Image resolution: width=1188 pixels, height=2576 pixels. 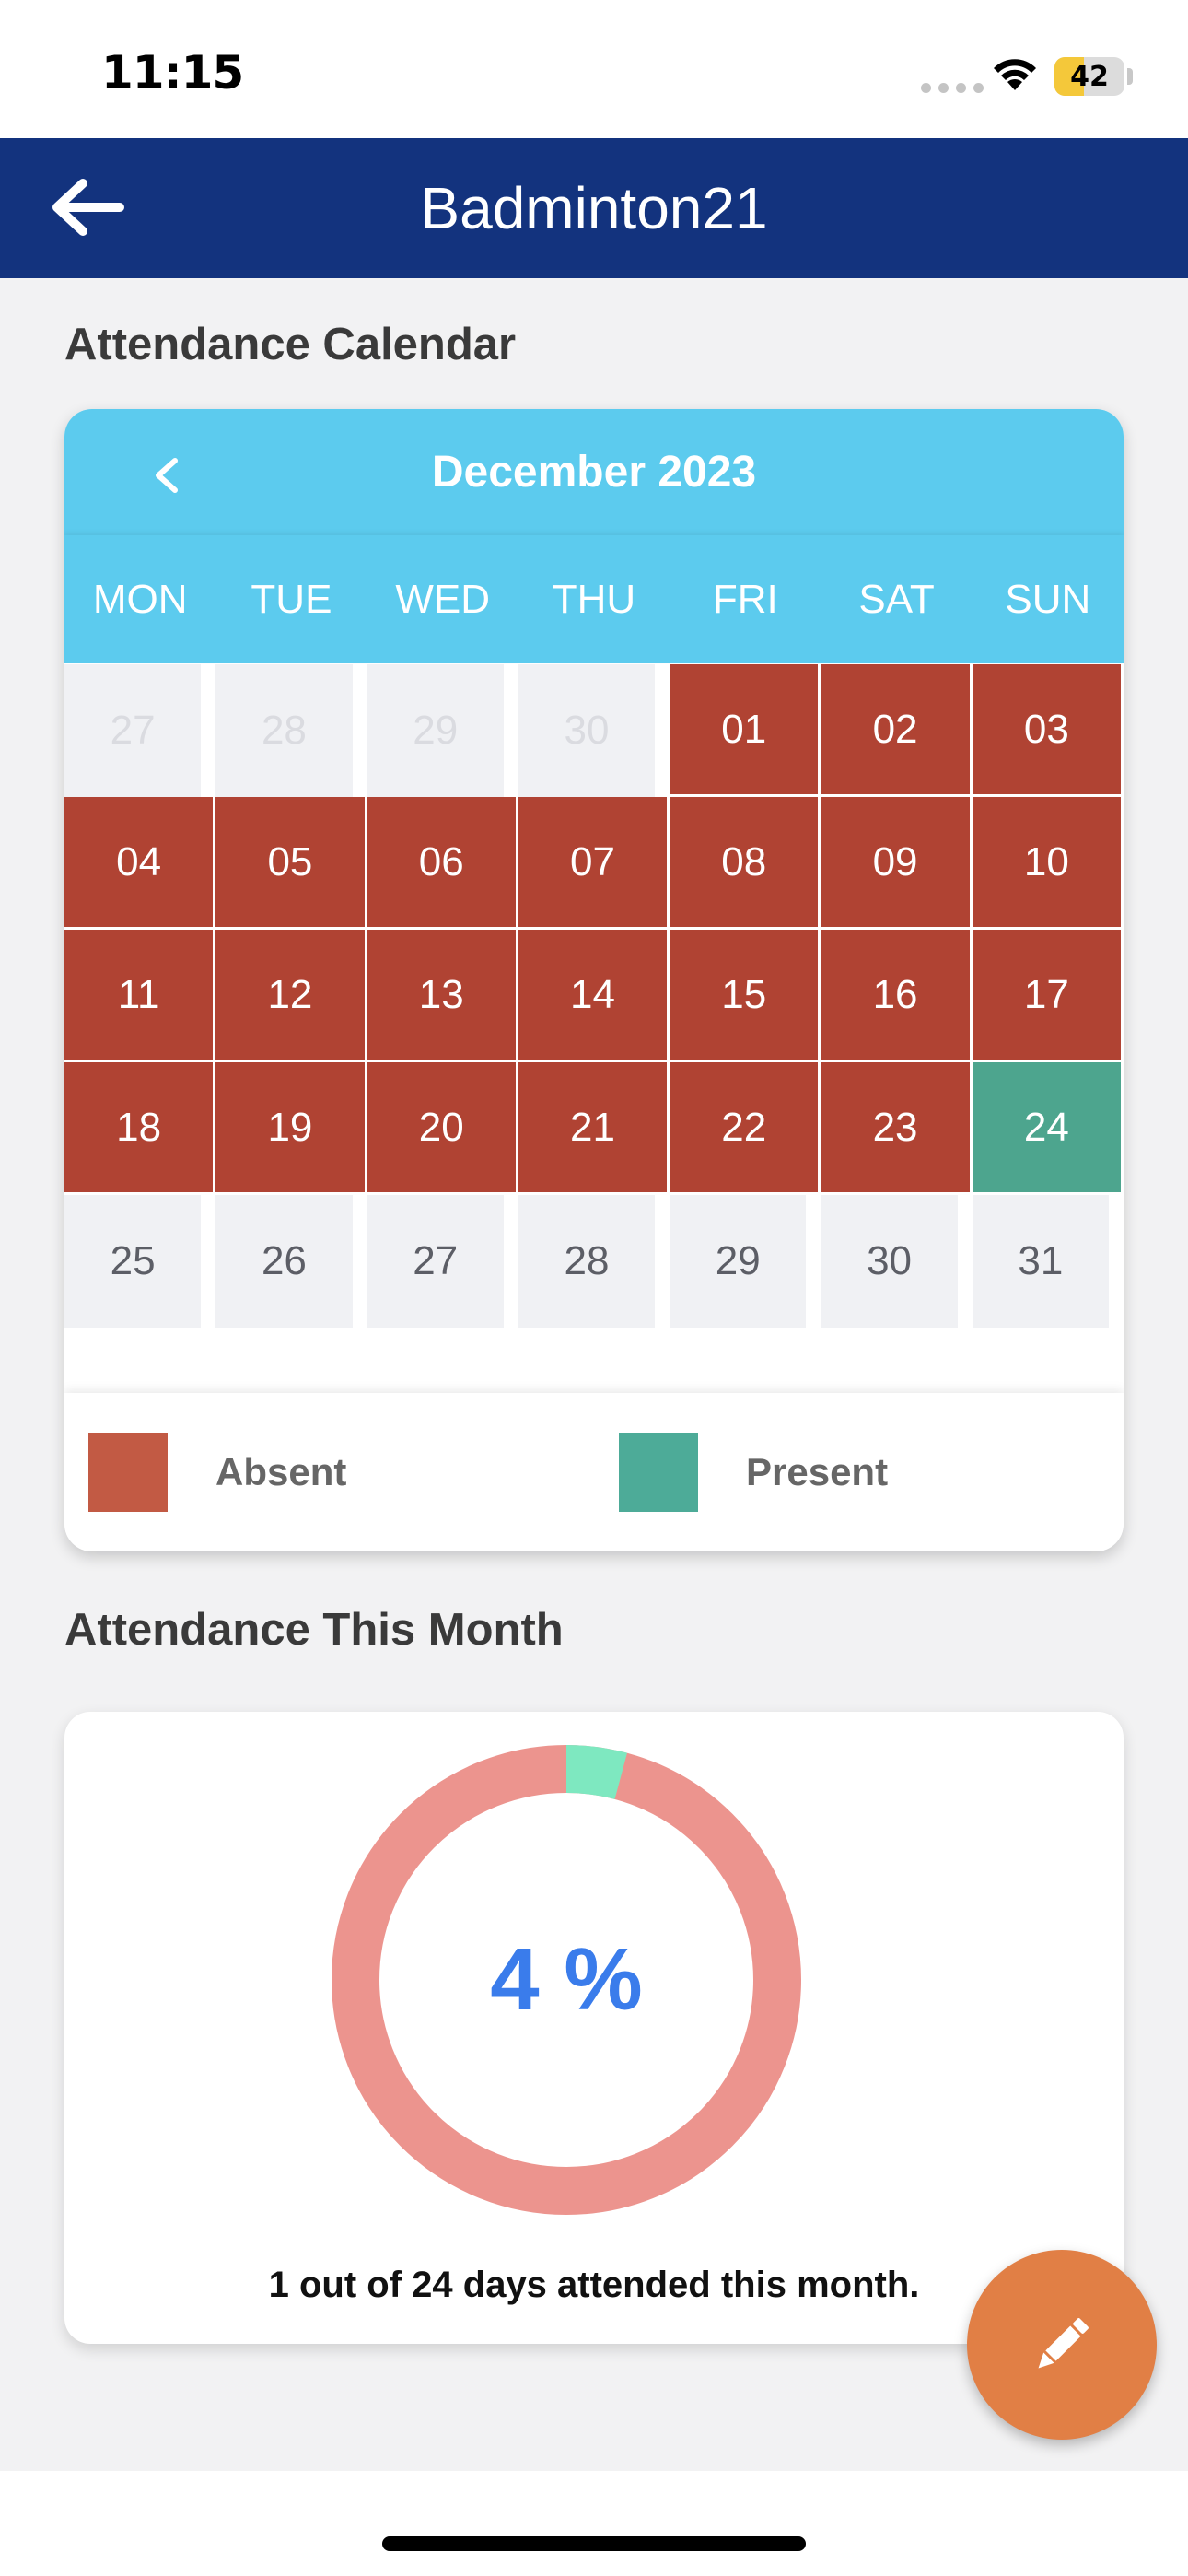 I want to click on calendar-day-future: 25, so click(x=140, y=1261).